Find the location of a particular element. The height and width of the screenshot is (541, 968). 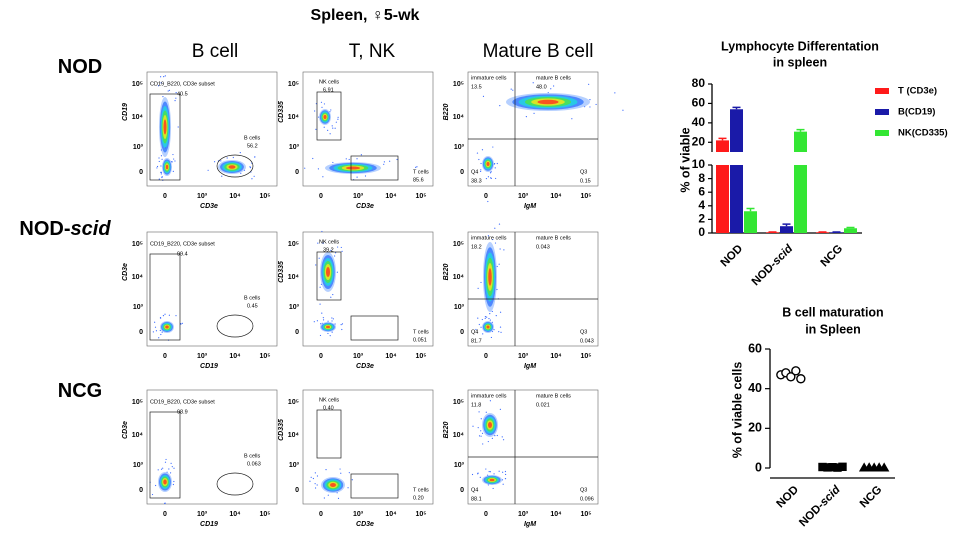

legend-label: B(CD19) is located at coordinates (916, 112).